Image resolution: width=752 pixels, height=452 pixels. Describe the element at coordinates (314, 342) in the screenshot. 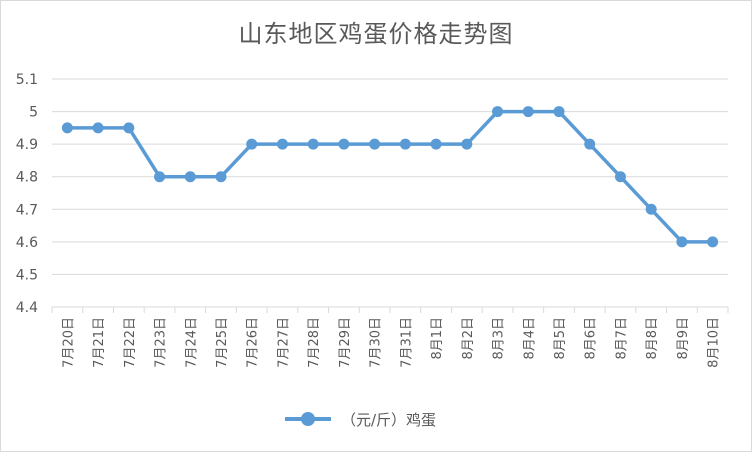

I see `x-tick-label: 7月28日` at that location.